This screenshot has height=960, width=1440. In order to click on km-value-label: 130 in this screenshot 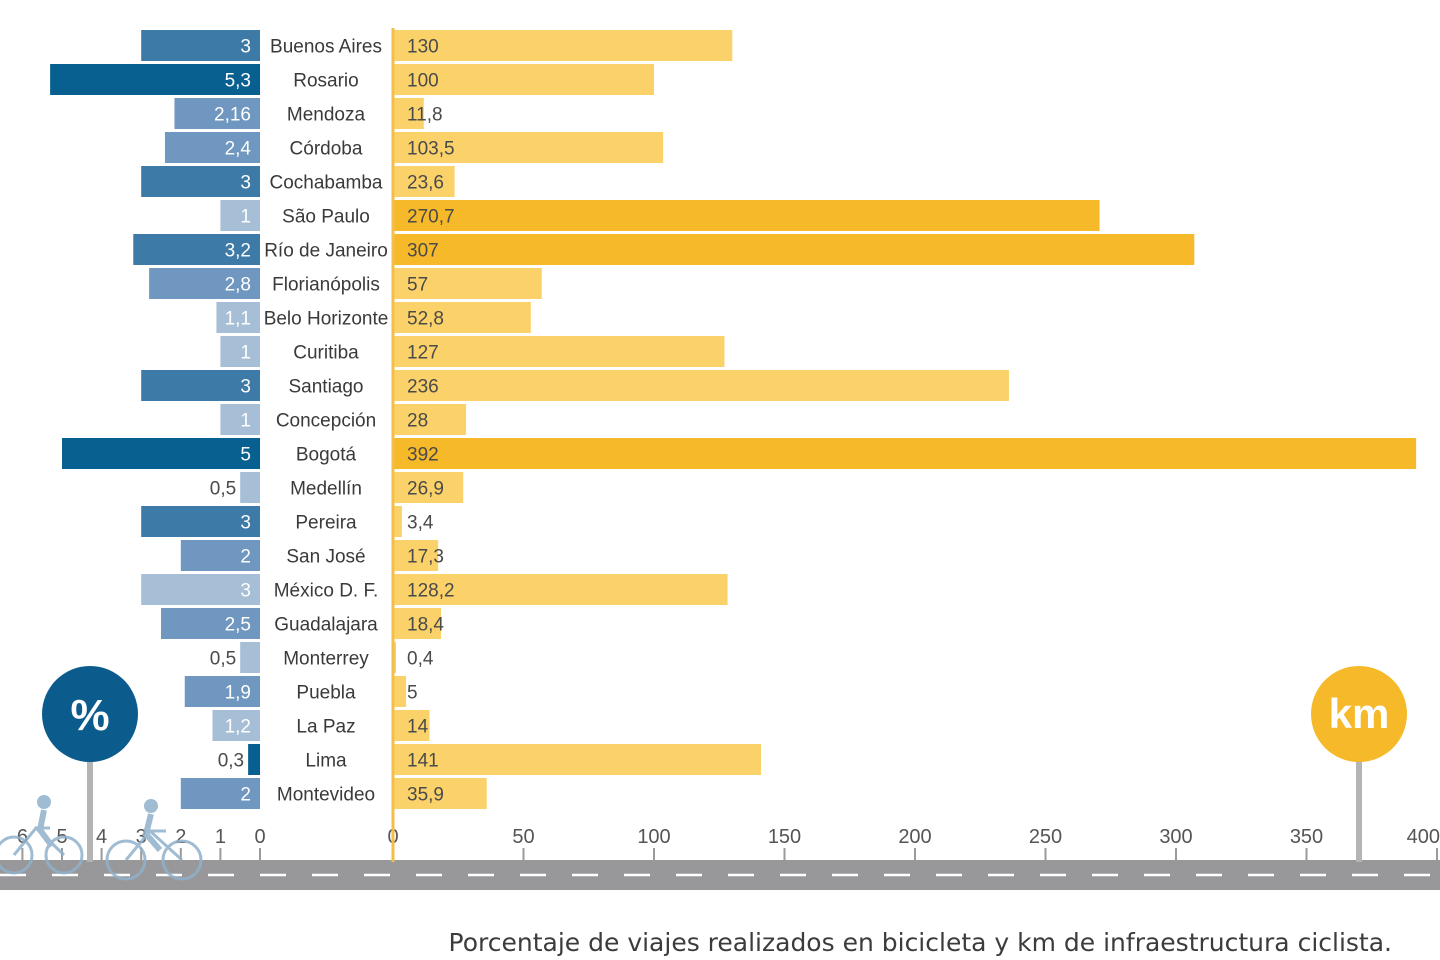, I will do `click(423, 47)`.